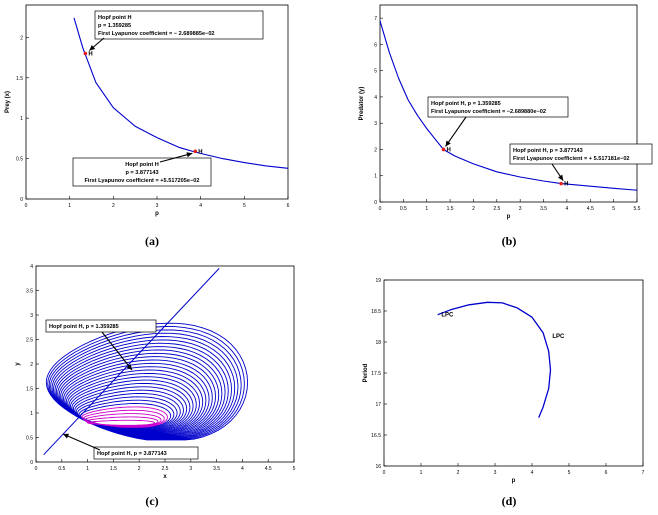  What do you see at coordinates (152, 241) in the screenshot?
I see `caption-a: (a)` at bounding box center [152, 241].